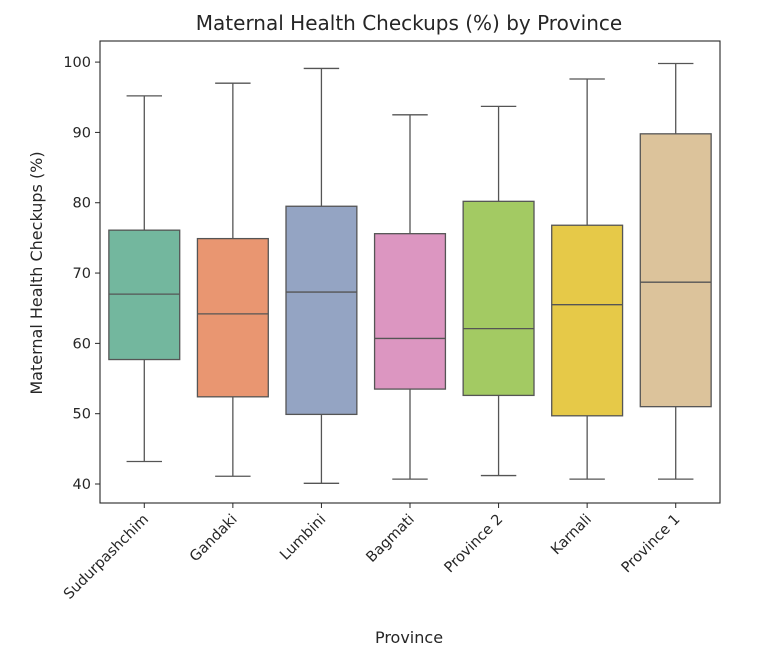 The width and height of the screenshot is (778, 656). What do you see at coordinates (391, 539) in the screenshot?
I see `x-tick-label: Bagmati` at bounding box center [391, 539].